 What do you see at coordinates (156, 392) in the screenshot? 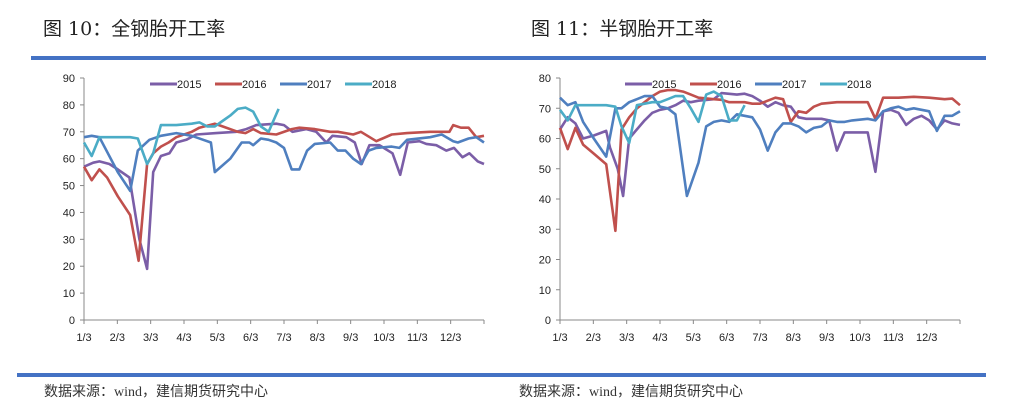
I see `source-note-left: 数据来源：wind，建信期货研究中心` at bounding box center [156, 392].